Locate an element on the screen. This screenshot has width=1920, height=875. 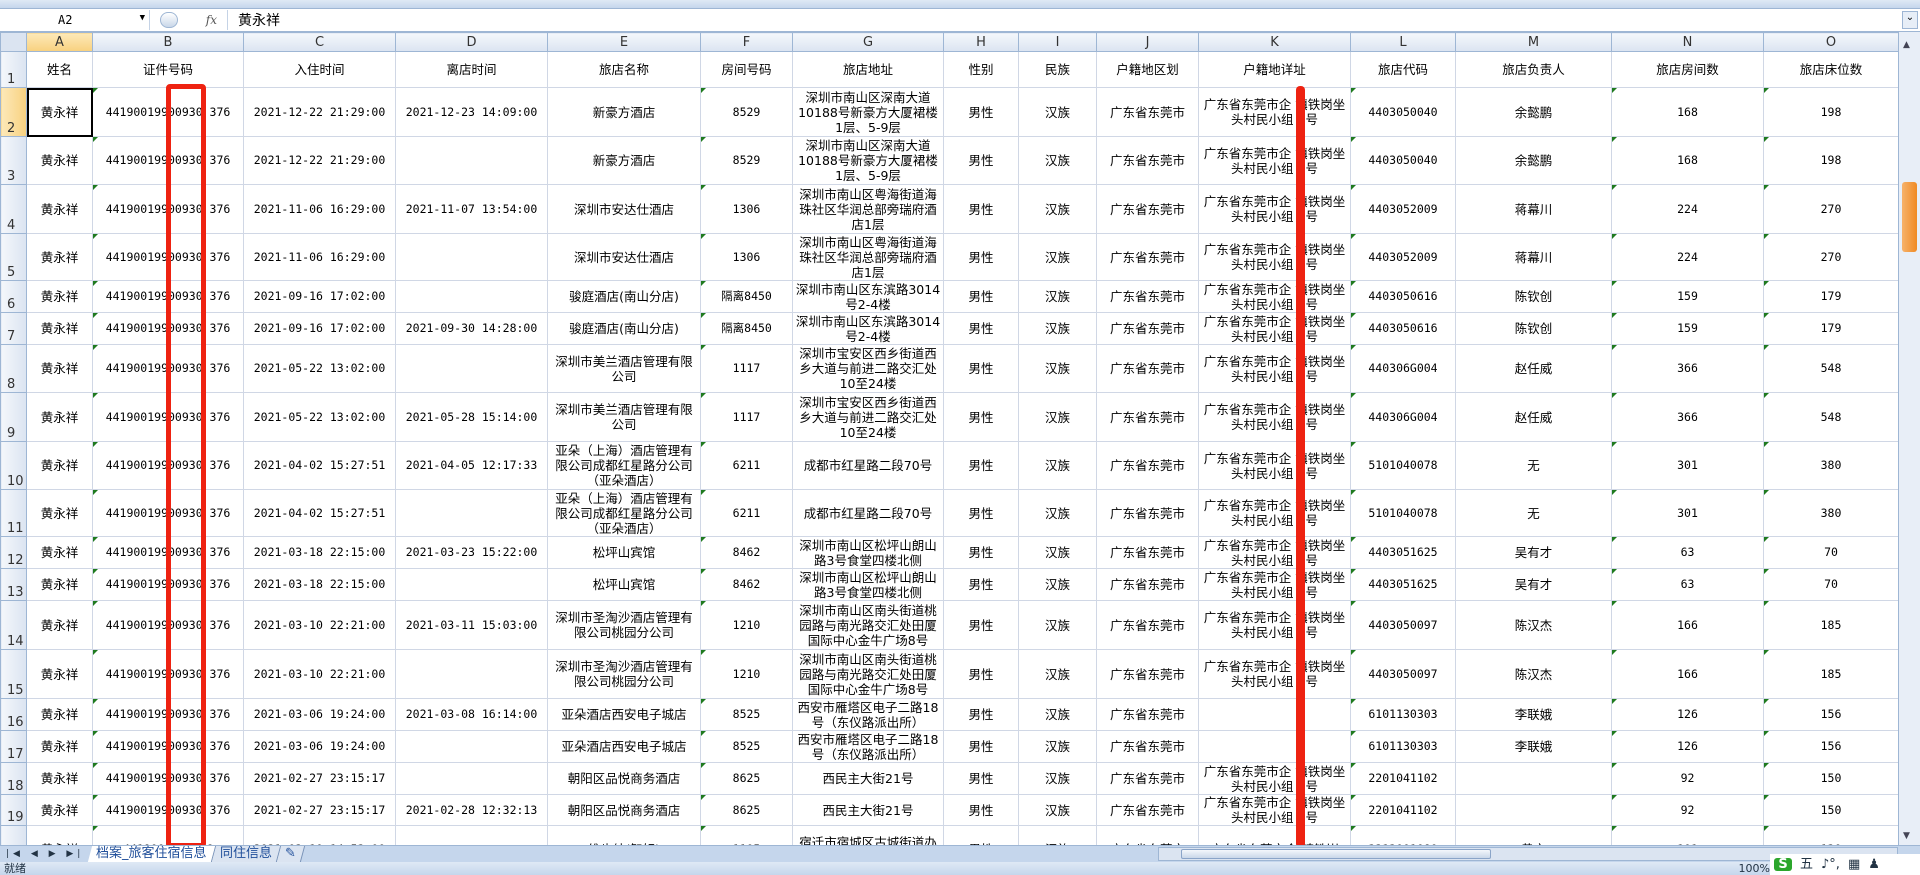
sogou-ime-icon: S is located at coordinates (1783, 864).